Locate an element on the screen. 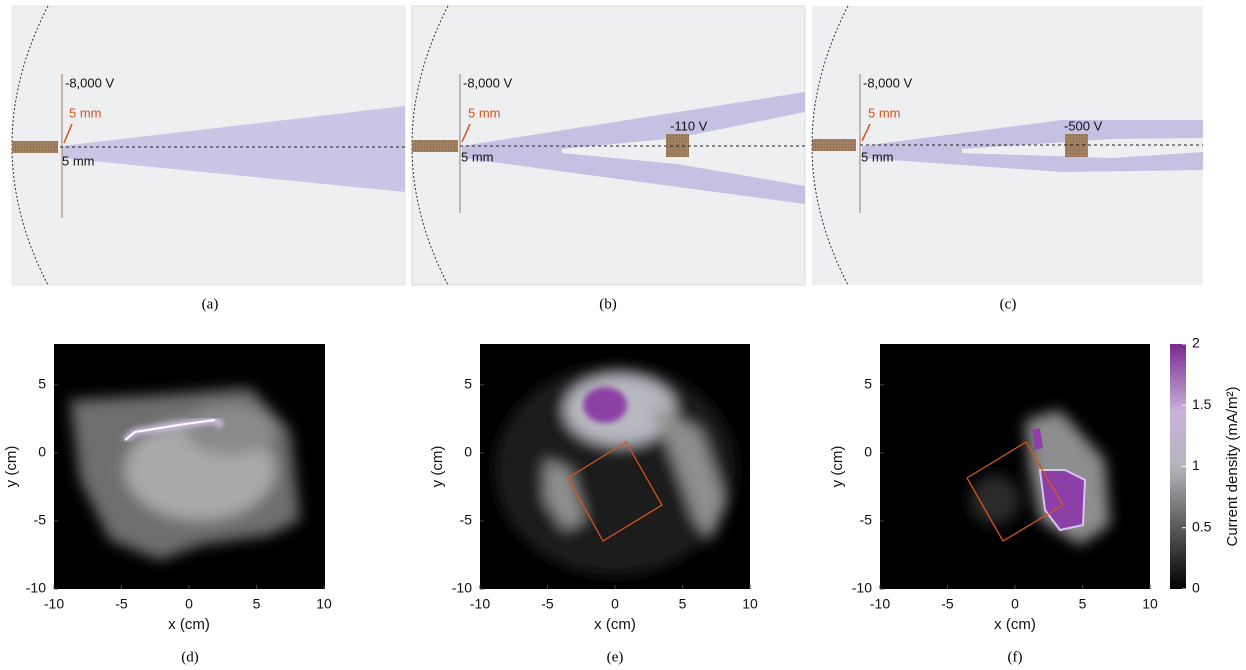 The width and height of the screenshot is (1246, 670). target-voltage: -500 V is located at coordinates (1083, 125).